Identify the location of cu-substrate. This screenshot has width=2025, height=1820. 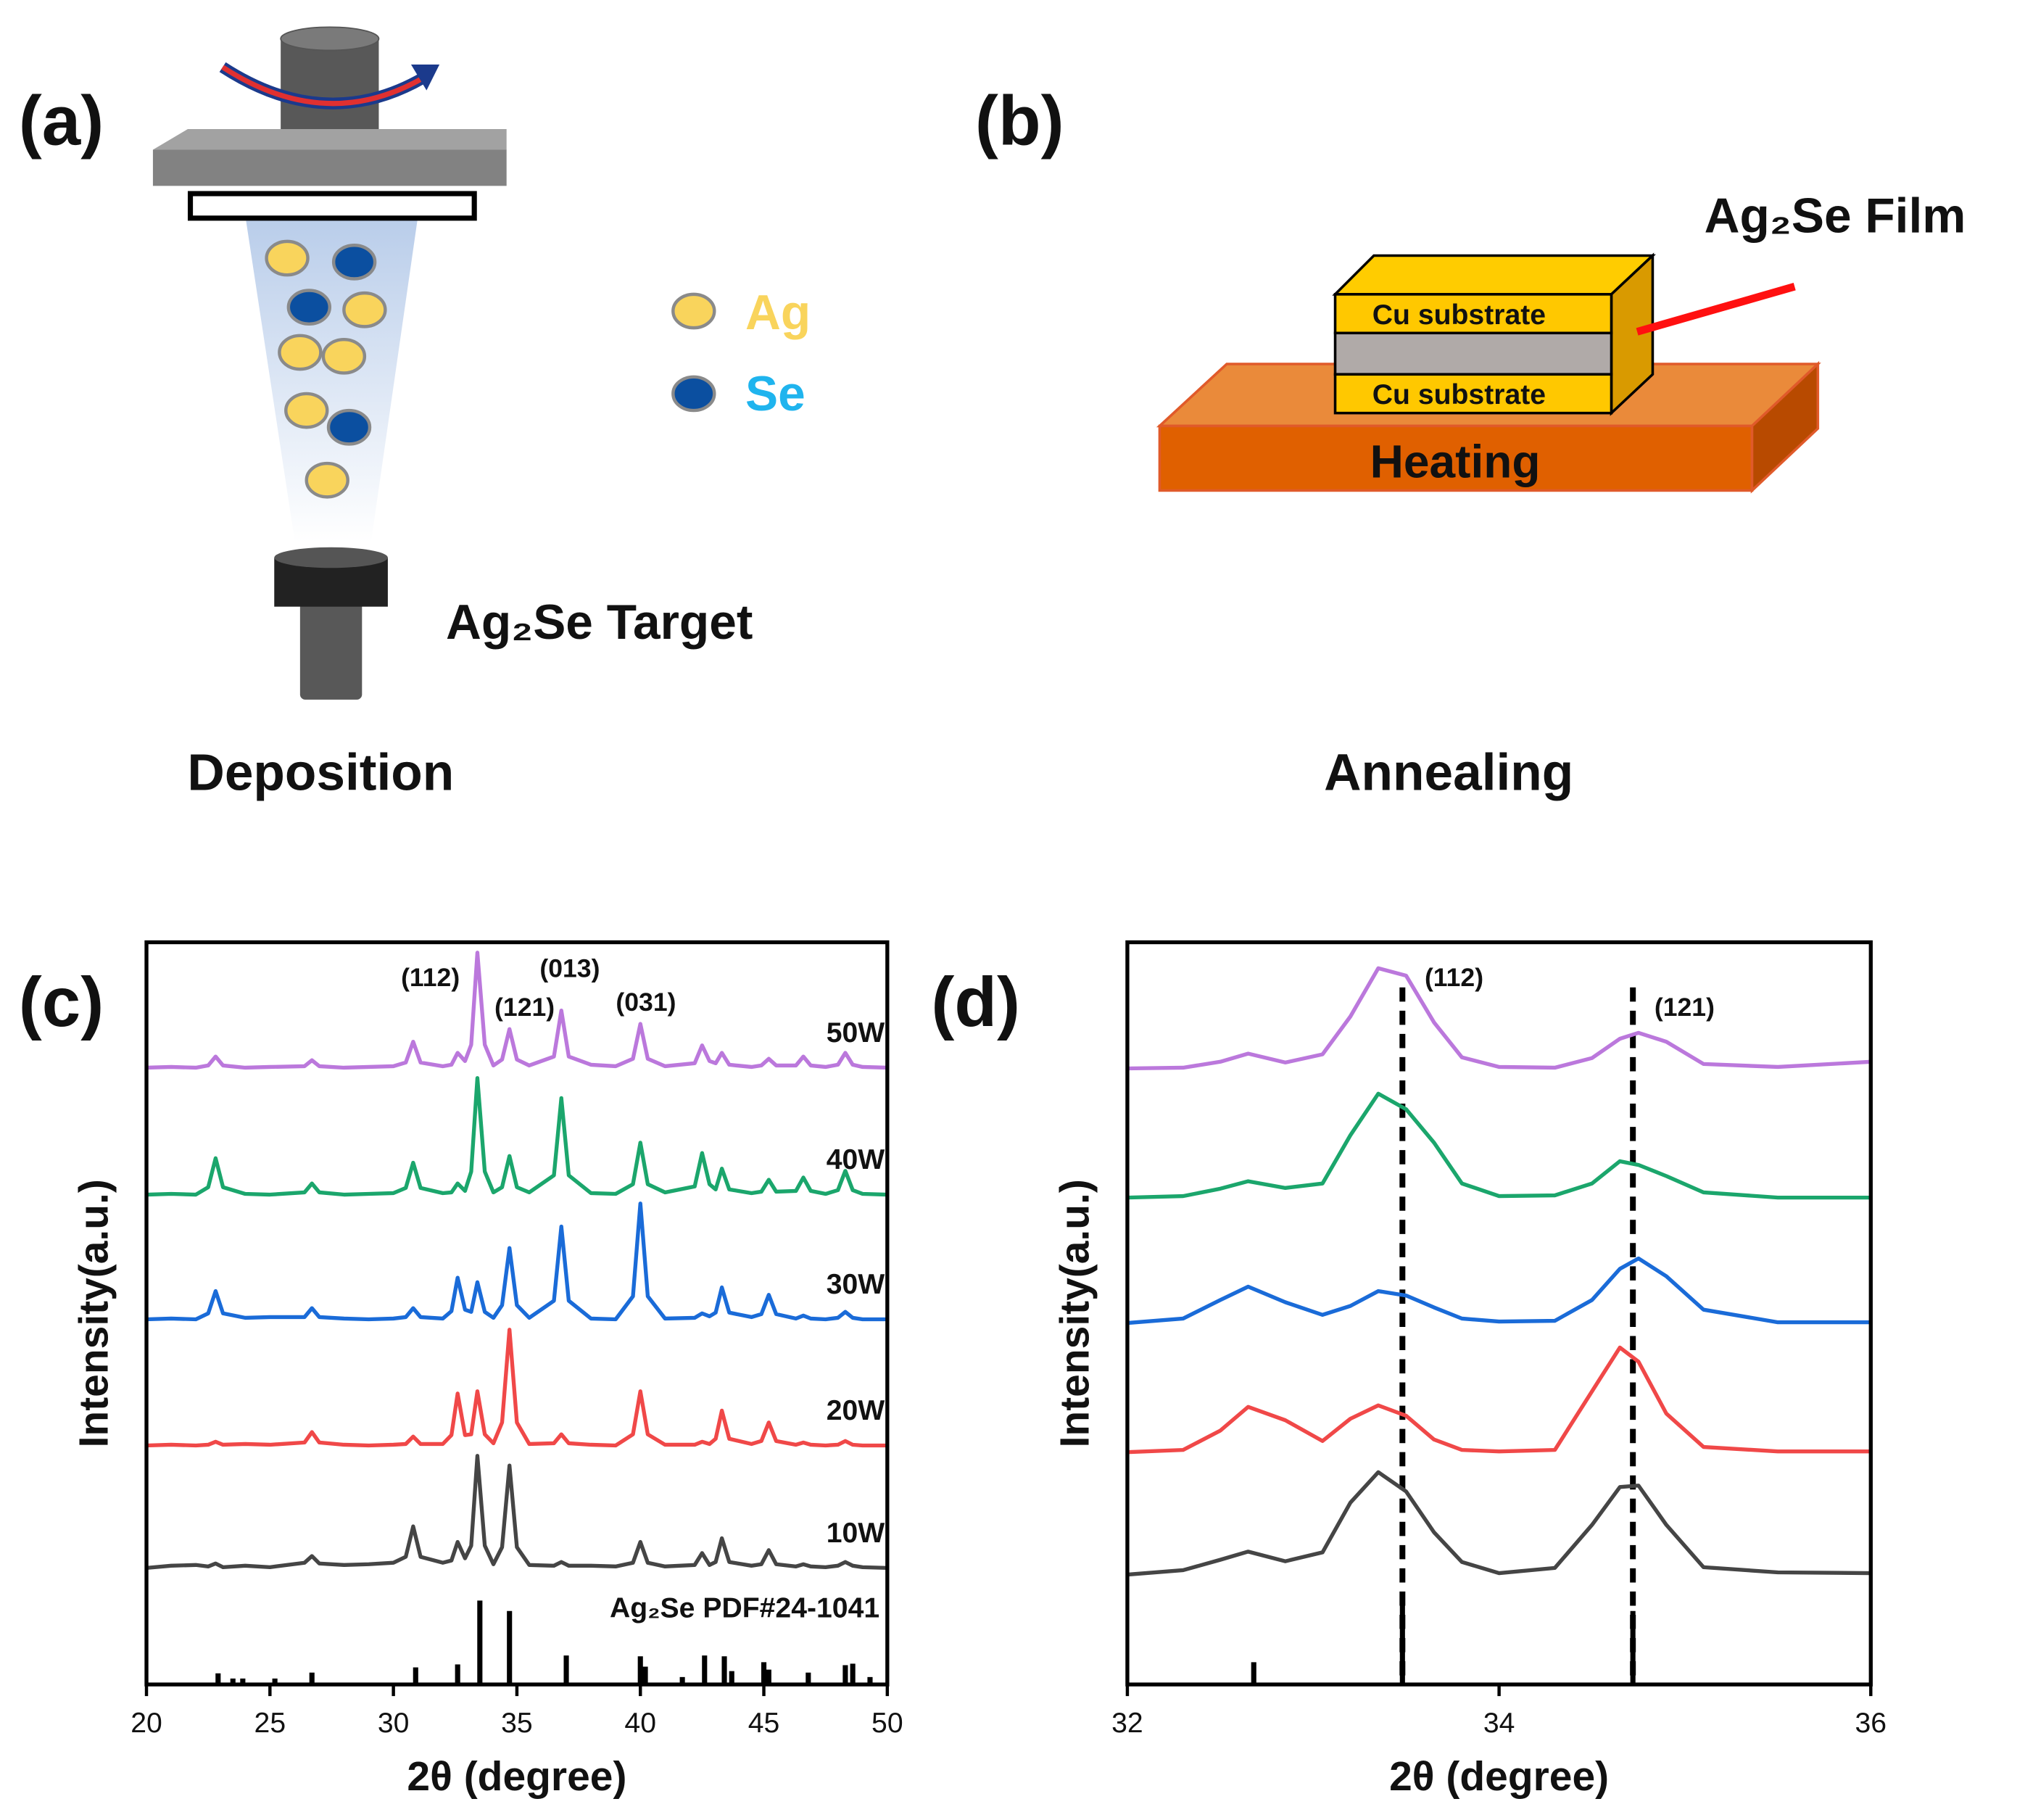
(1473, 394).